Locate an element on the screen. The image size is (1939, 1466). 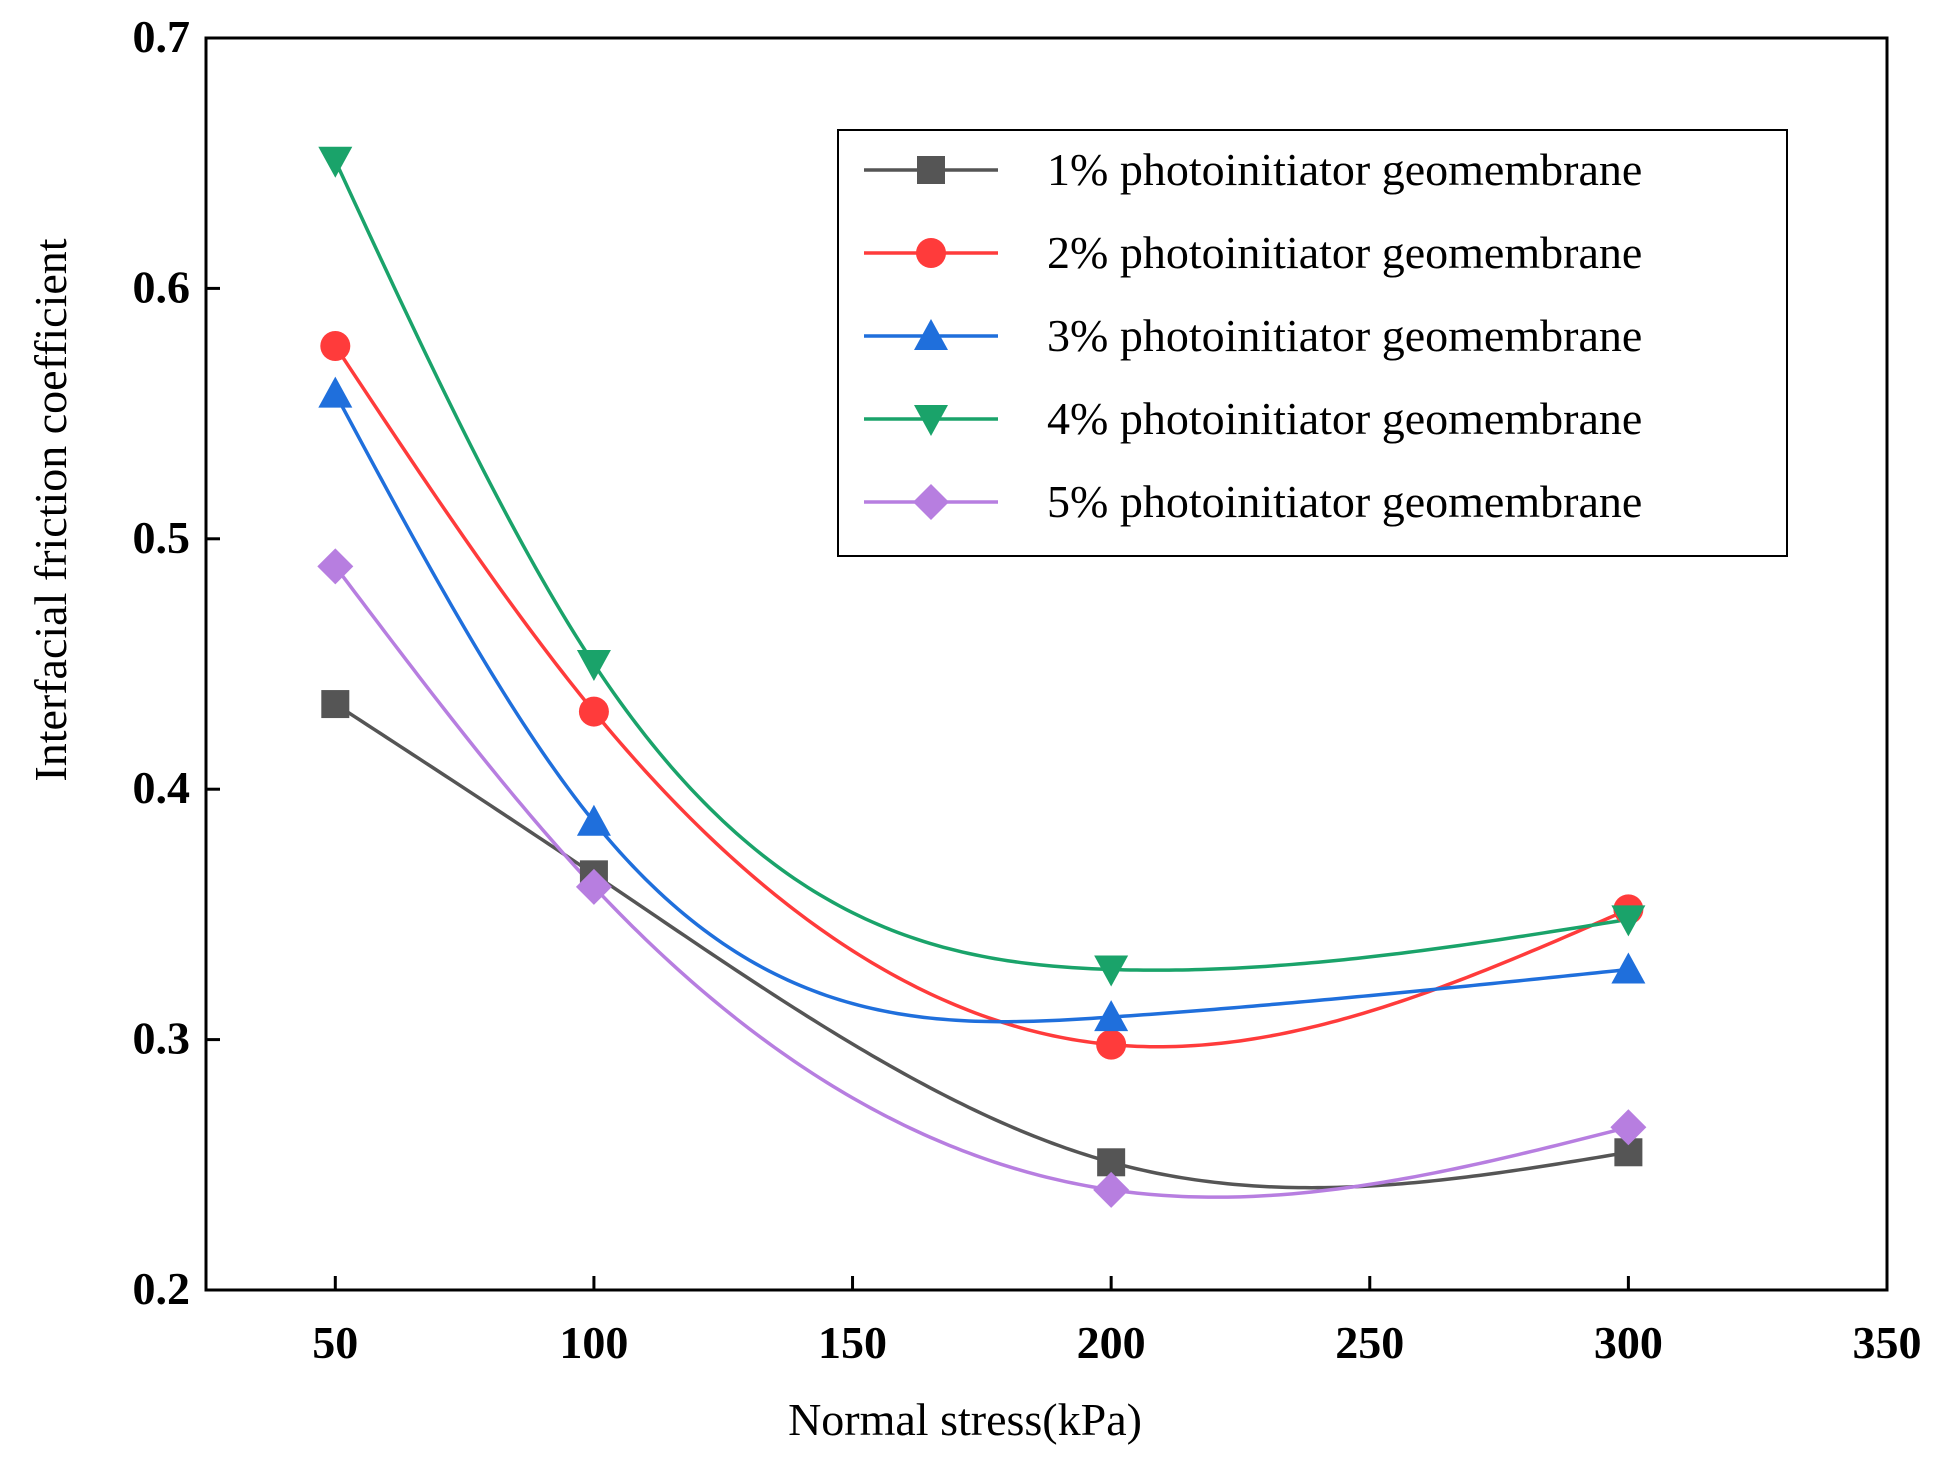
legend-label: 3% photoinitiator geomembrane is located at coordinates (1344, 335).